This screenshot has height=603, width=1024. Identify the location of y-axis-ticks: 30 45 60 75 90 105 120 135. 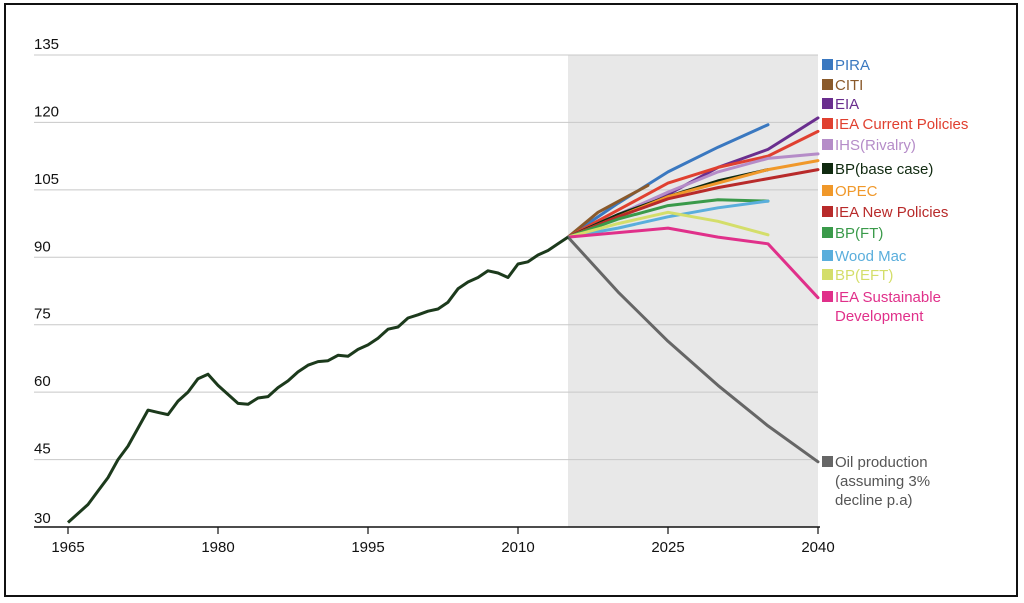
(46, 281).